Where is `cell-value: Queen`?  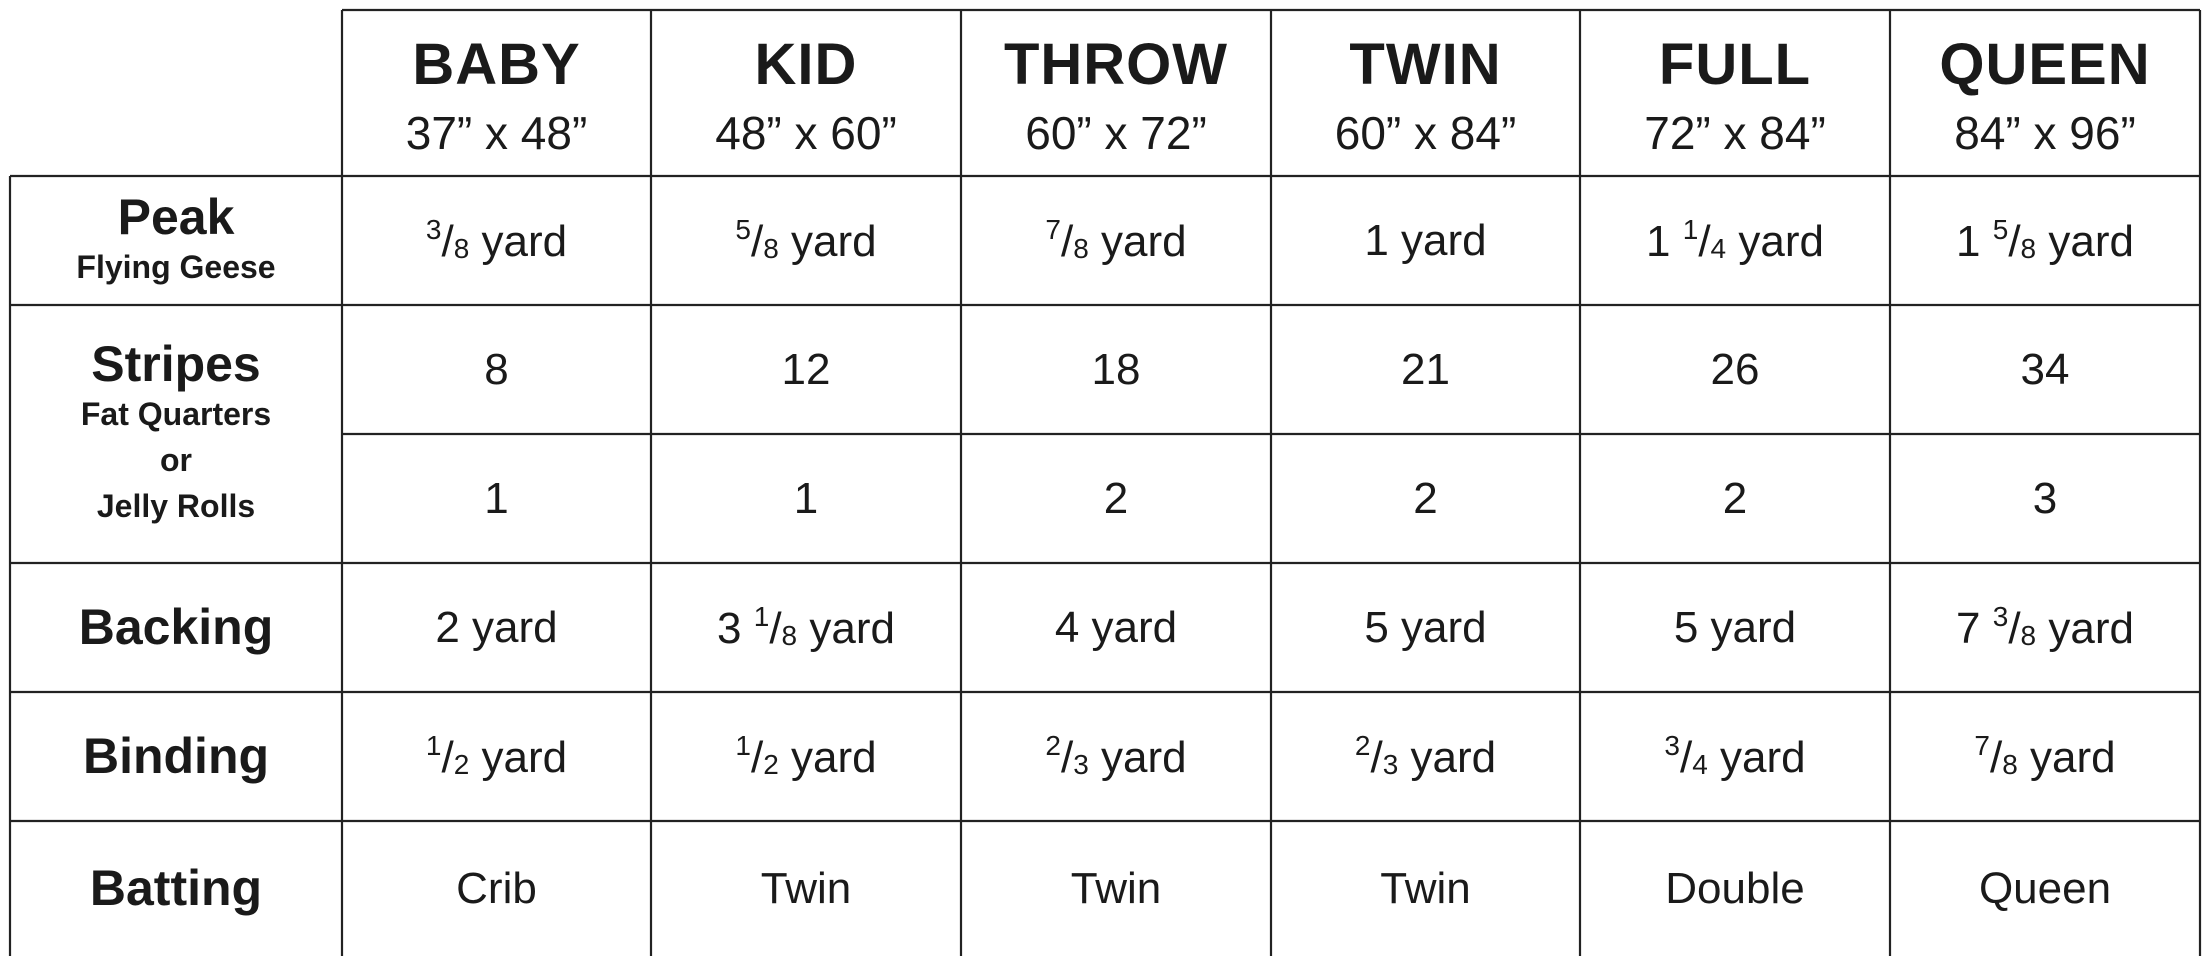
cell-value: Queen is located at coordinates (2045, 888).